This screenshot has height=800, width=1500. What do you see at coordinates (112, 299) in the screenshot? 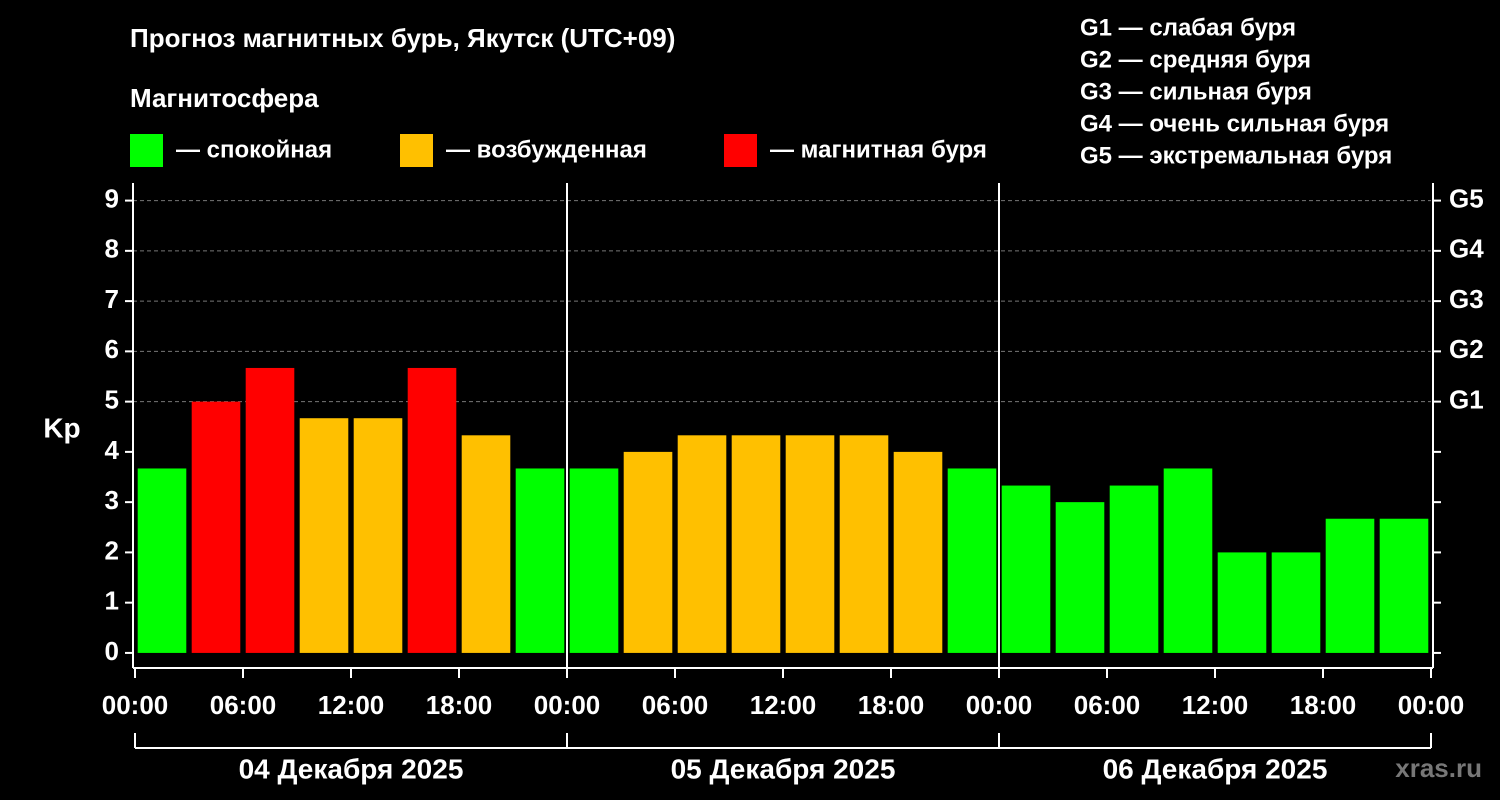
I see `y-tick-label: 7` at bounding box center [112, 299].